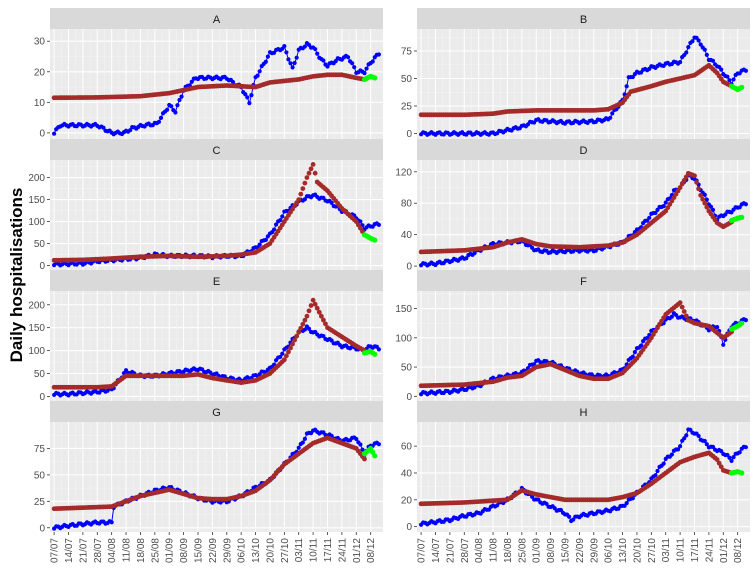 The height and width of the screenshot is (568, 754). I want to click on x-tick-label: 10/11, so click(314, 550).